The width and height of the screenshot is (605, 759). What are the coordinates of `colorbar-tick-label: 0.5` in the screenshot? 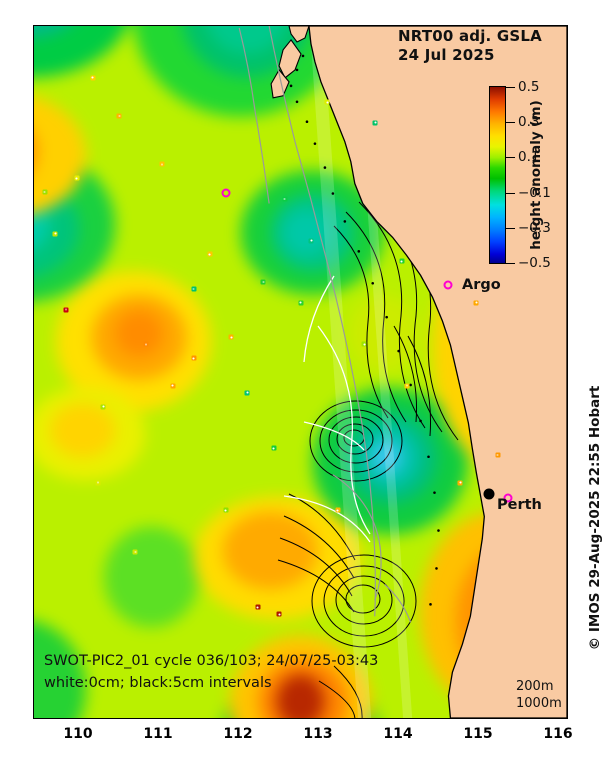 It's located at (529, 87).